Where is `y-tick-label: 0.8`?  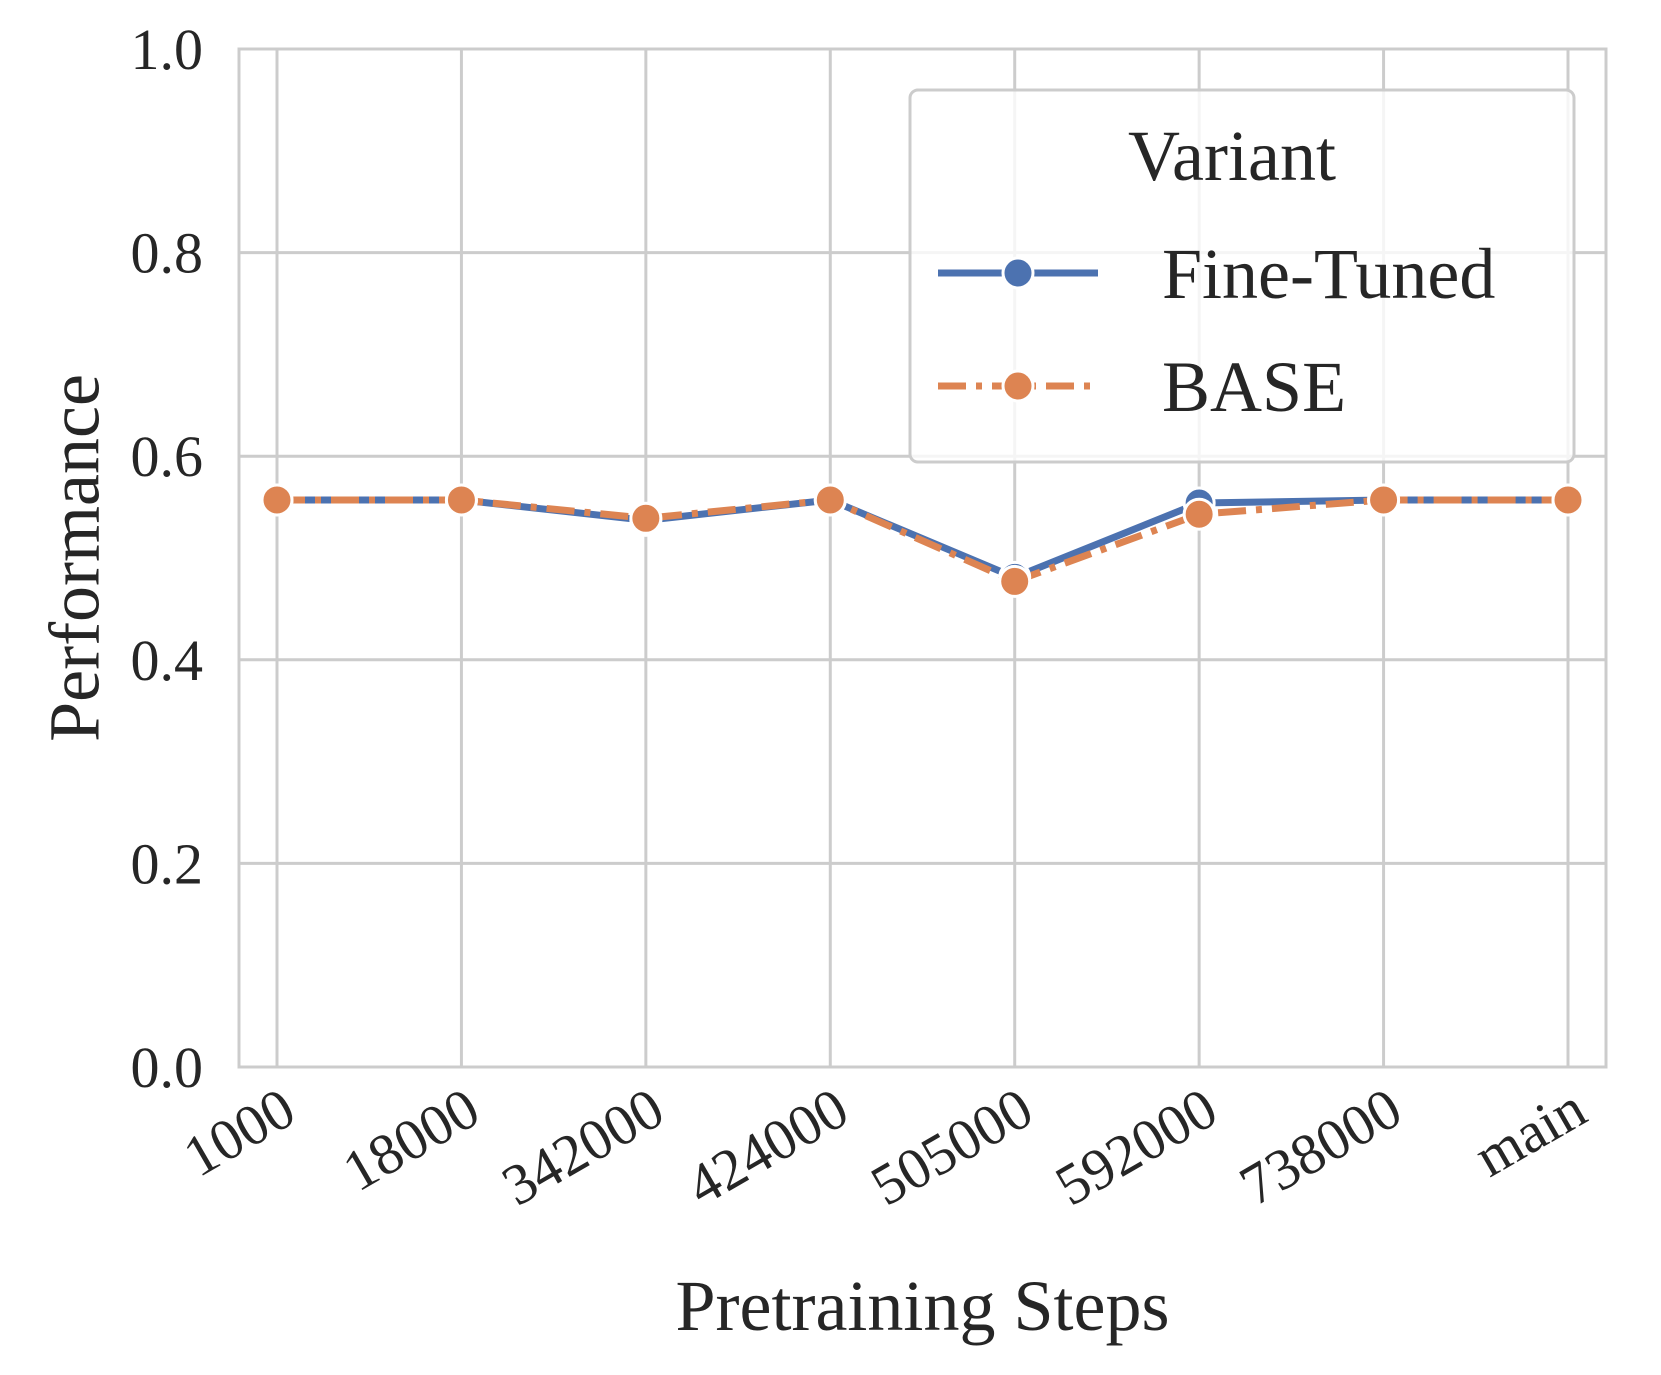
y-tick-label: 0.8 is located at coordinates (167, 253).